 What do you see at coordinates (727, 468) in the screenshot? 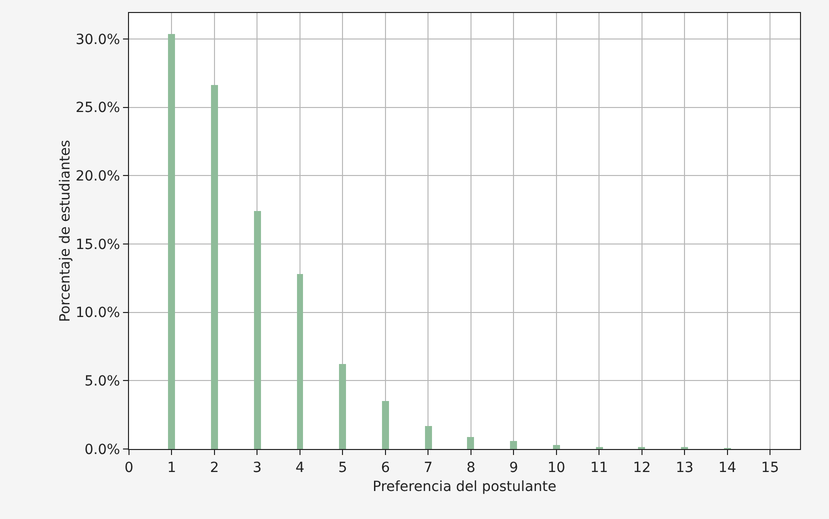
I see `x-tick-label: 14` at bounding box center [727, 468].